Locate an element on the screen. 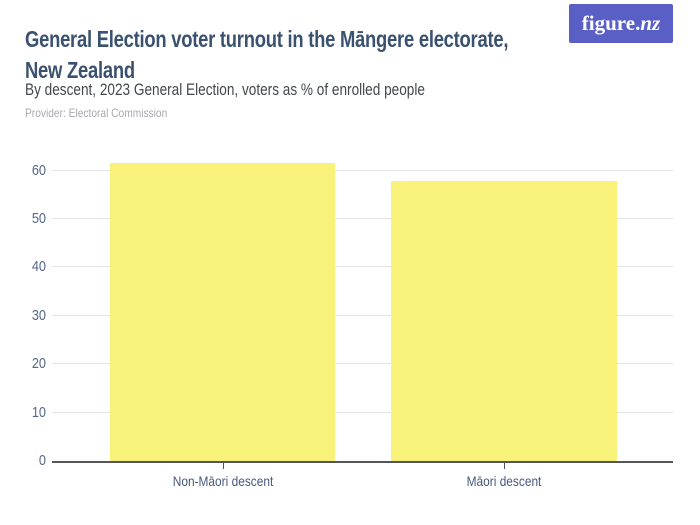  figurenz-logo-text-italic: nz is located at coordinates (650, 23).